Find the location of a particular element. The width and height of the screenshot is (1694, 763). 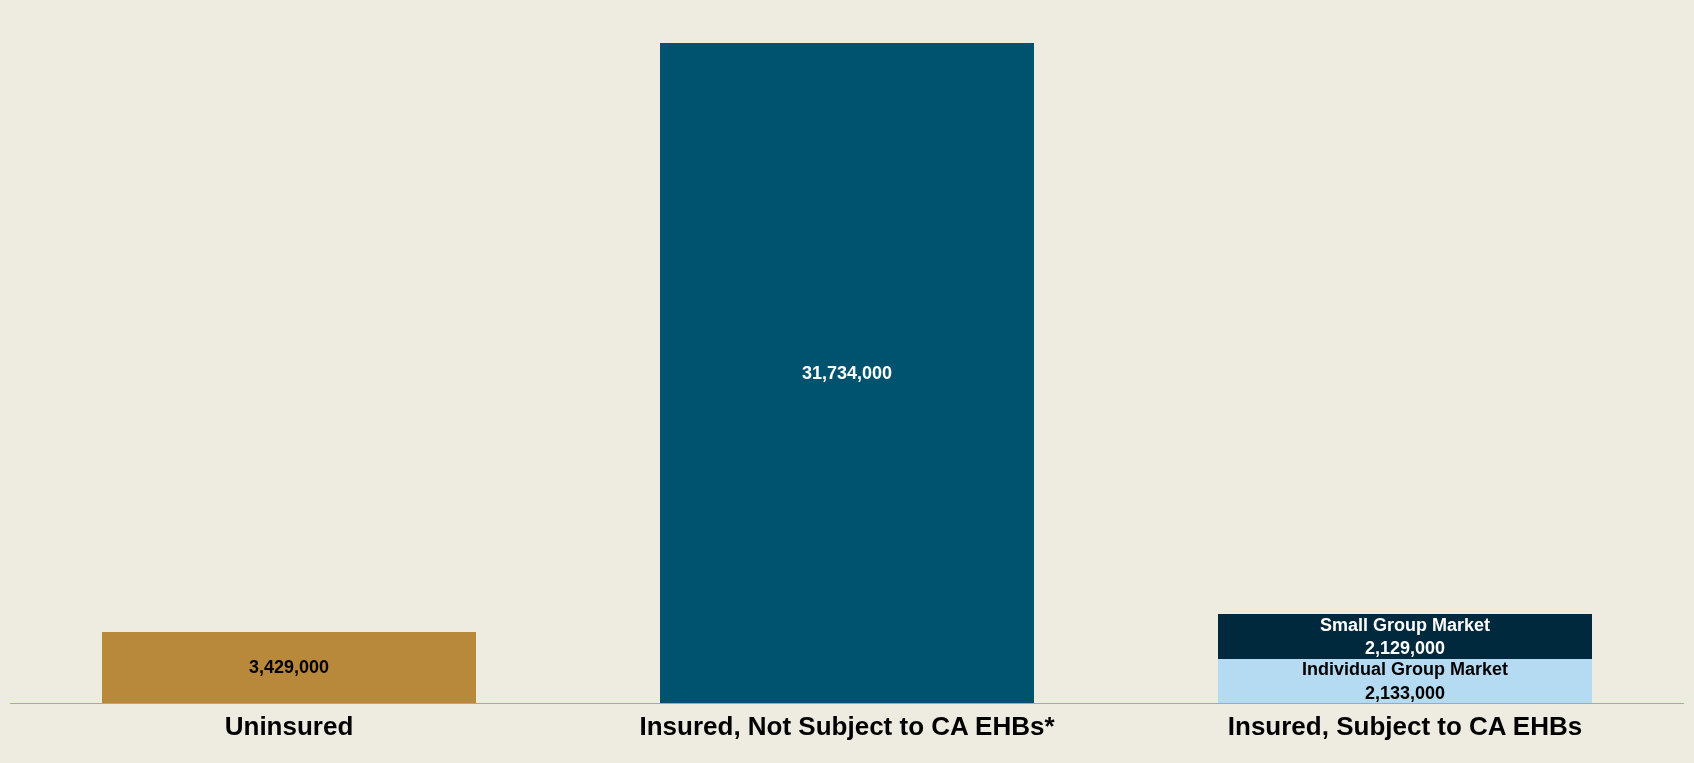

data-label: 2,133,000 is located at coordinates (1405, 692).